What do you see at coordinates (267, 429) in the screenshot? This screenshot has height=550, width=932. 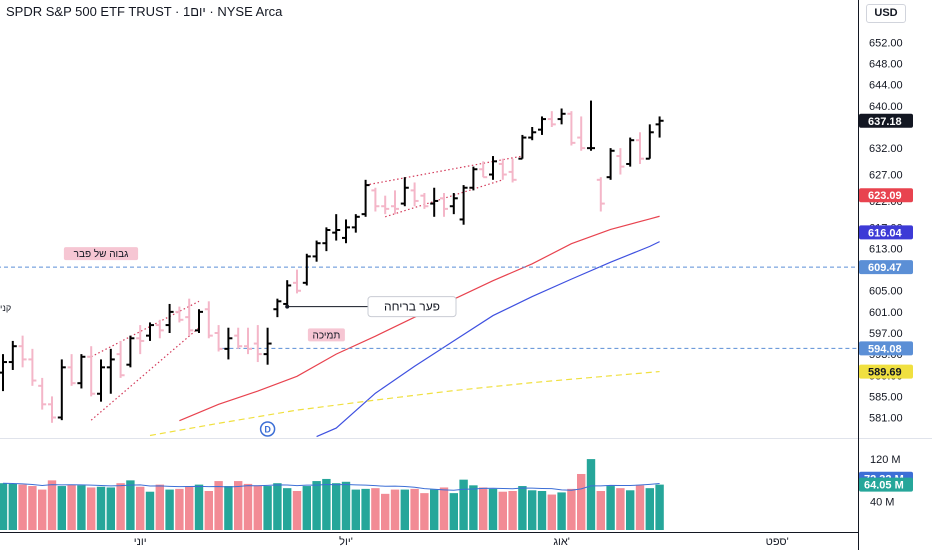 I see `dividend-marker-icon` at bounding box center [267, 429].